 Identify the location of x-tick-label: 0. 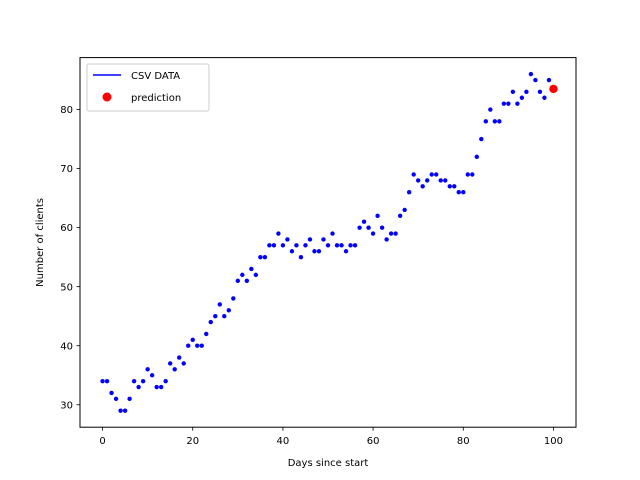
(102, 441).